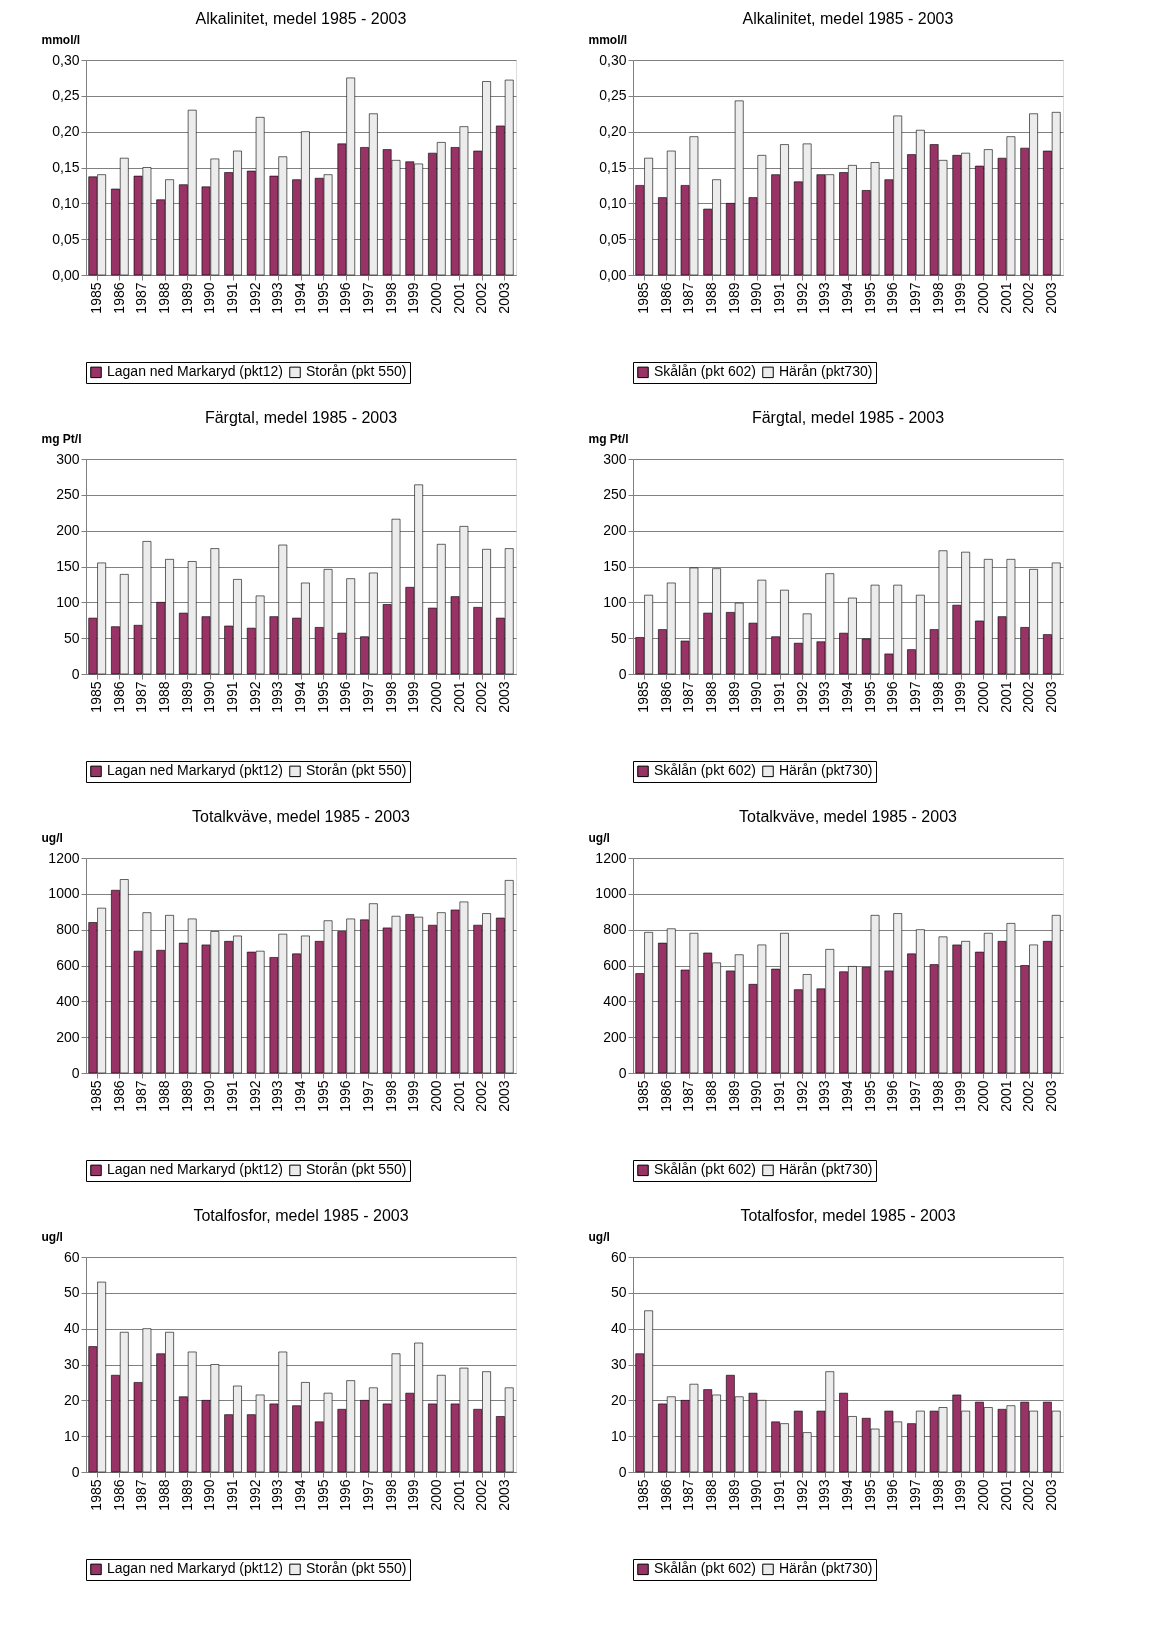 The height and width of the screenshot is (1650, 1168). I want to click on y-tick-label: 400, so click(68, 1000).